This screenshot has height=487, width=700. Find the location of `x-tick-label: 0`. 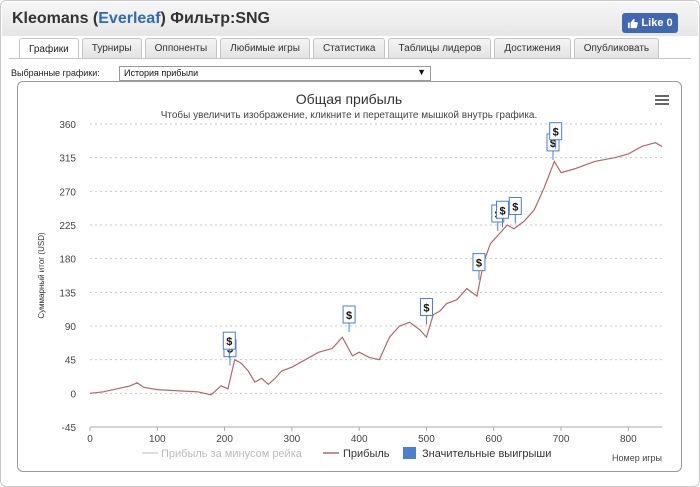

x-tick-label: 0 is located at coordinates (90, 439).